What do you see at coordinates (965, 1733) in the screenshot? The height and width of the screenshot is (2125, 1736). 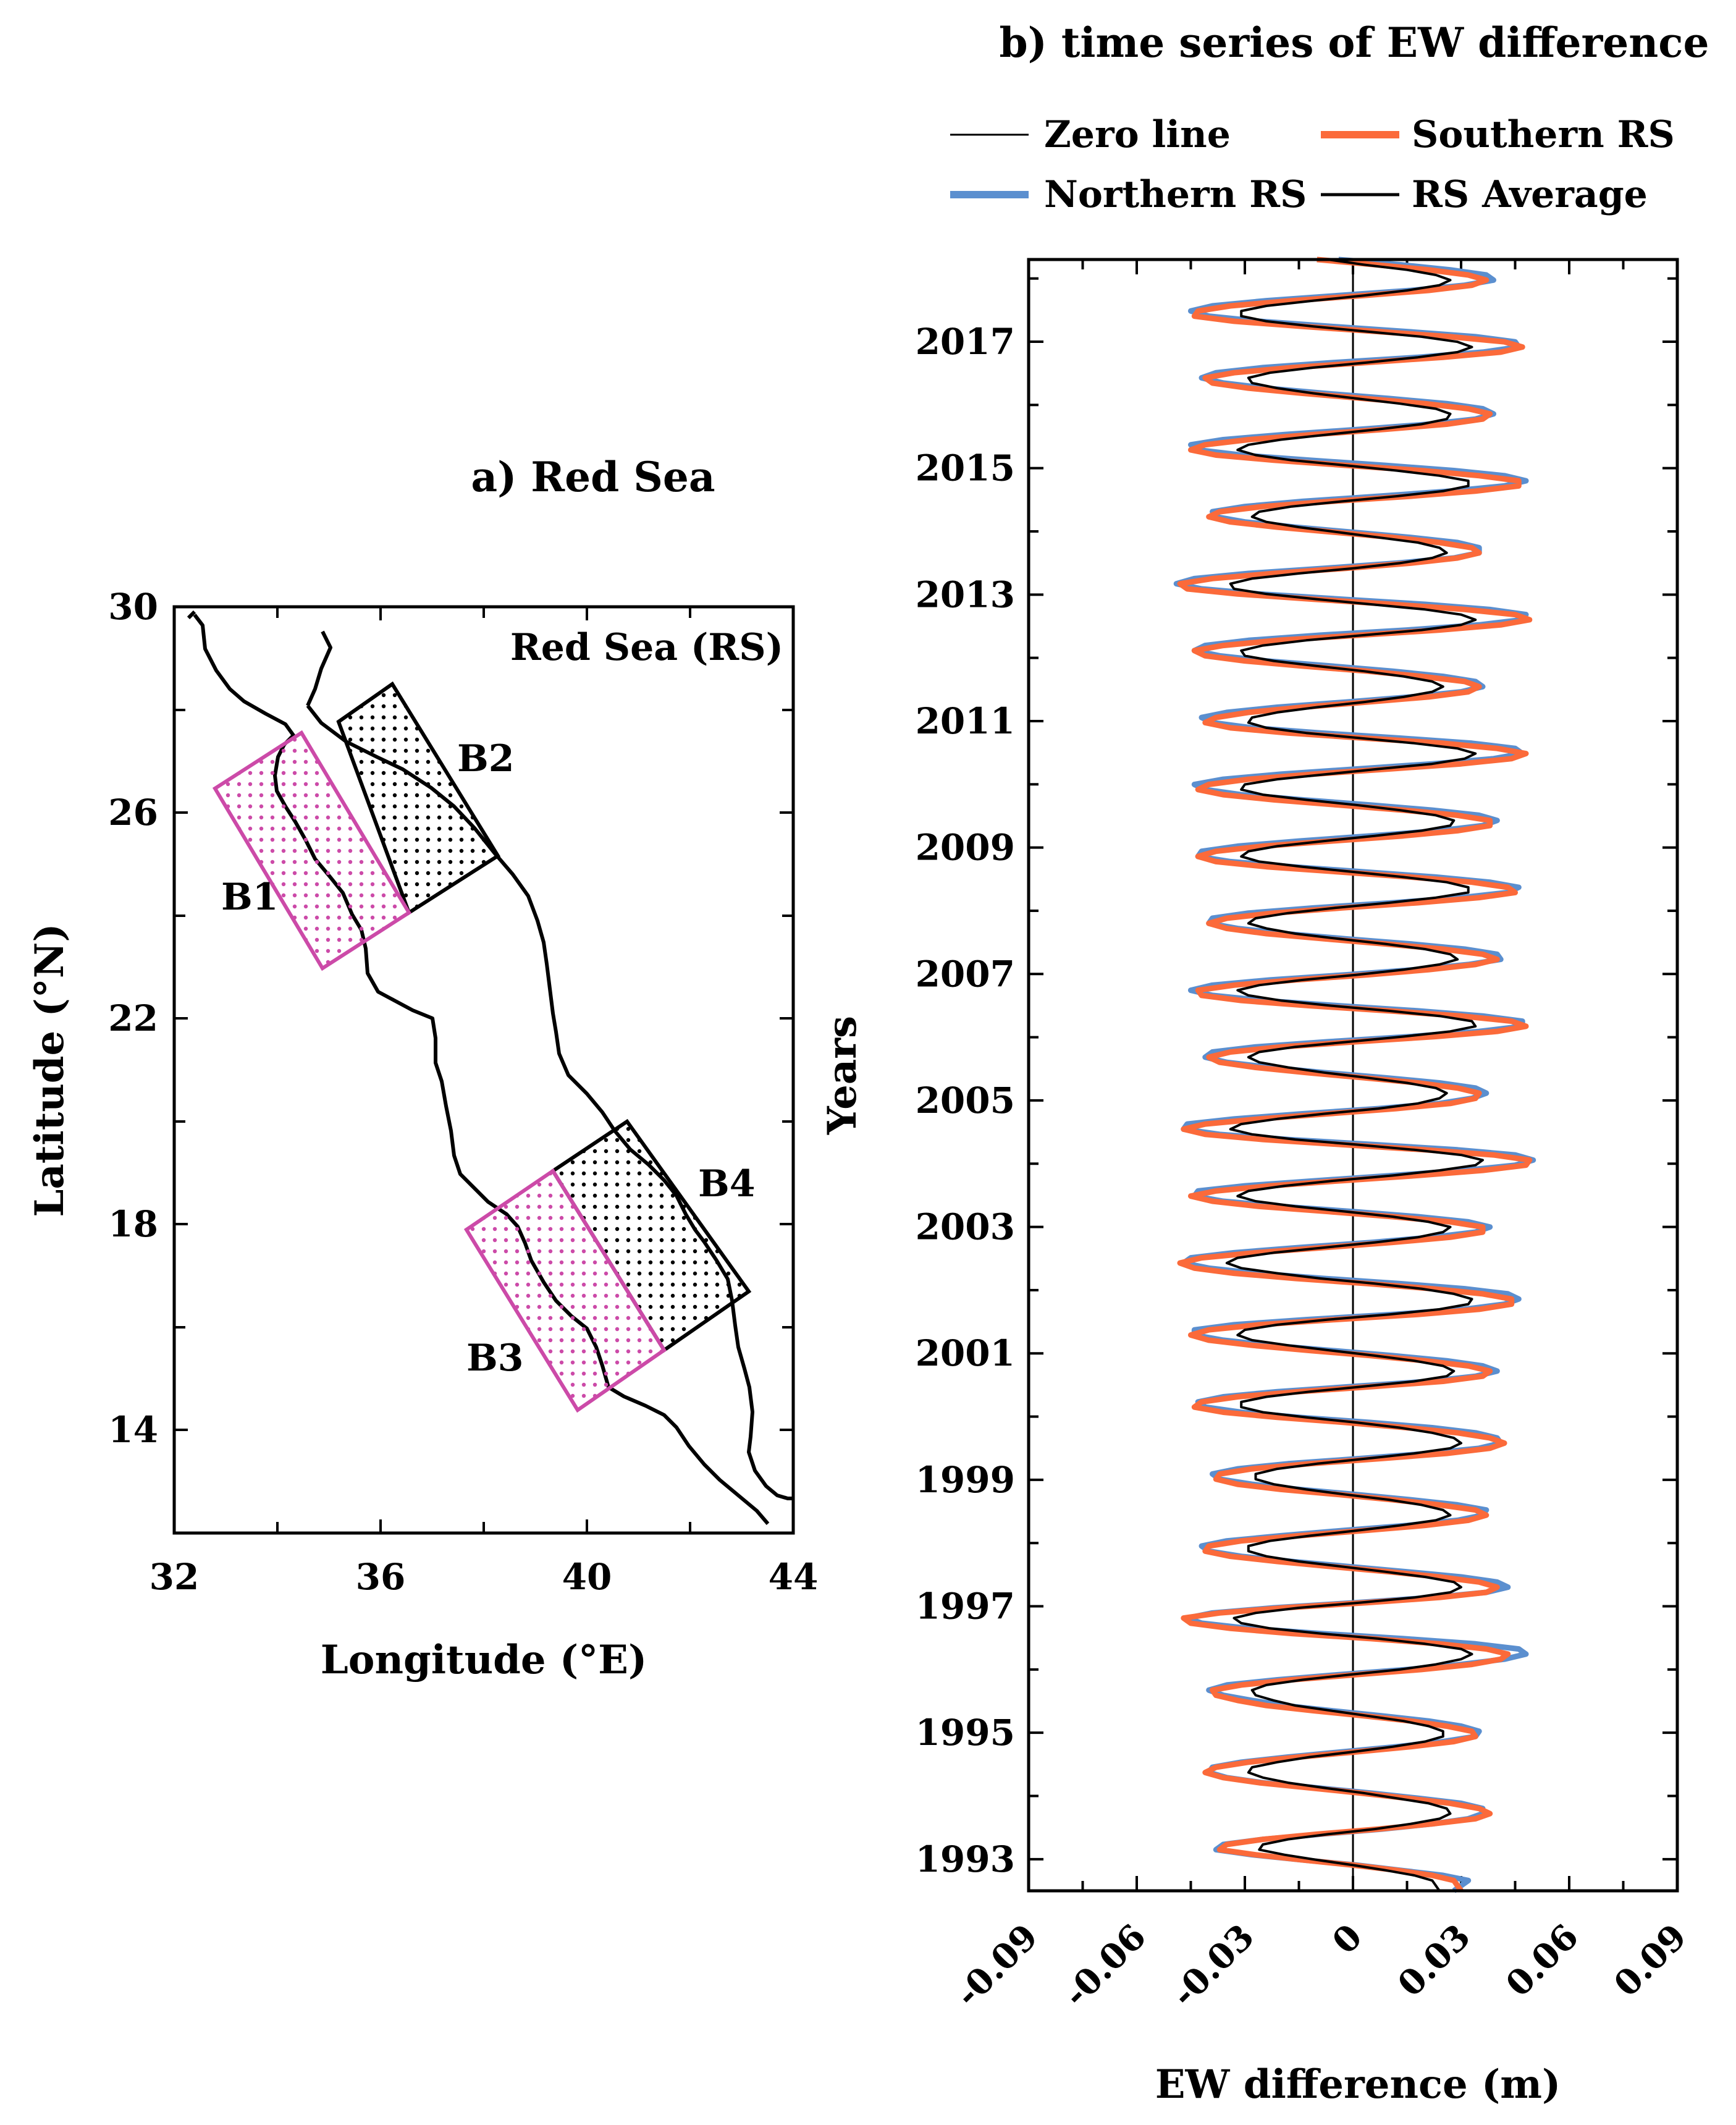 I see `ts-y-tick-label: 1995` at bounding box center [965, 1733].